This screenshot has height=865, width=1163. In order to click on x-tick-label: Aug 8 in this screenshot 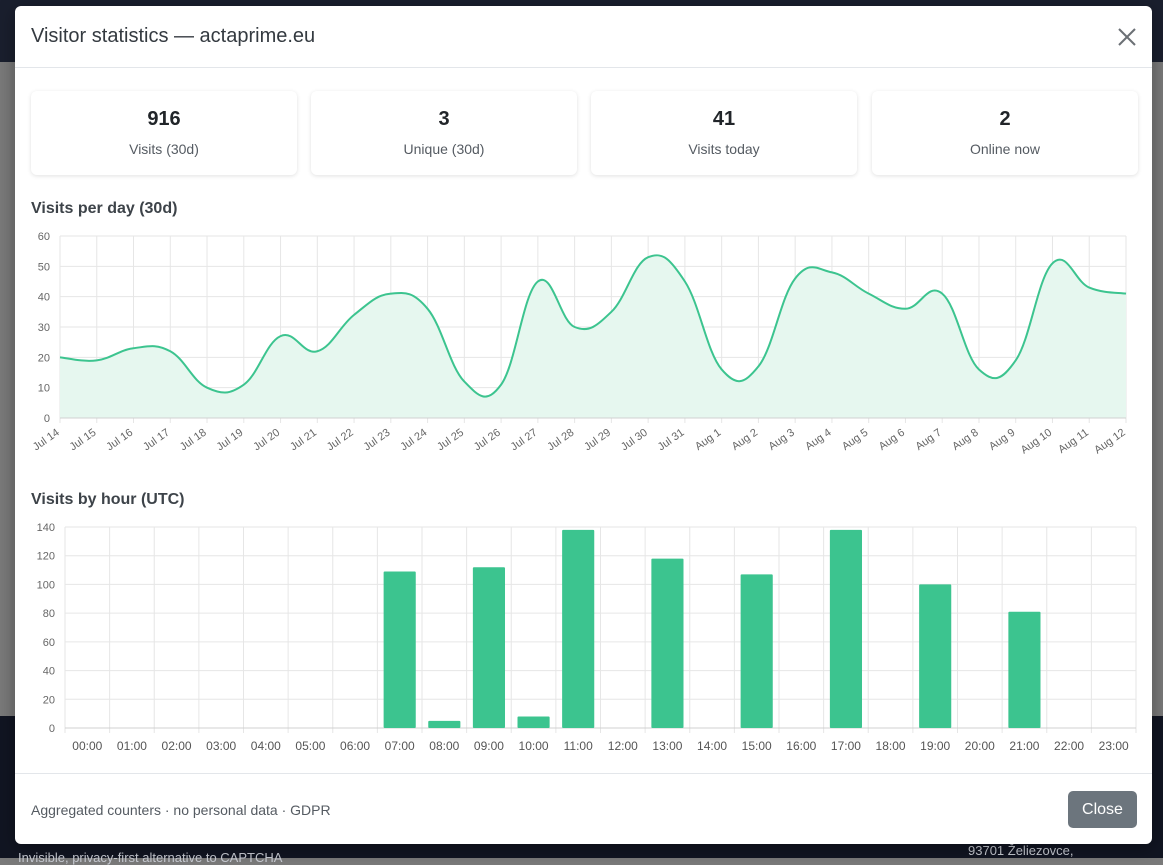, I will do `click(965, 440)`.